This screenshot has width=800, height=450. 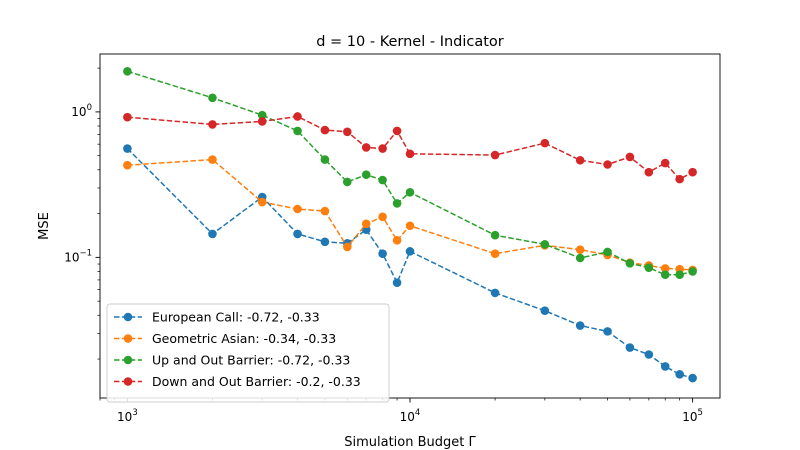 I want to click on x-tick-label: 10⁵, so click(x=692, y=416).